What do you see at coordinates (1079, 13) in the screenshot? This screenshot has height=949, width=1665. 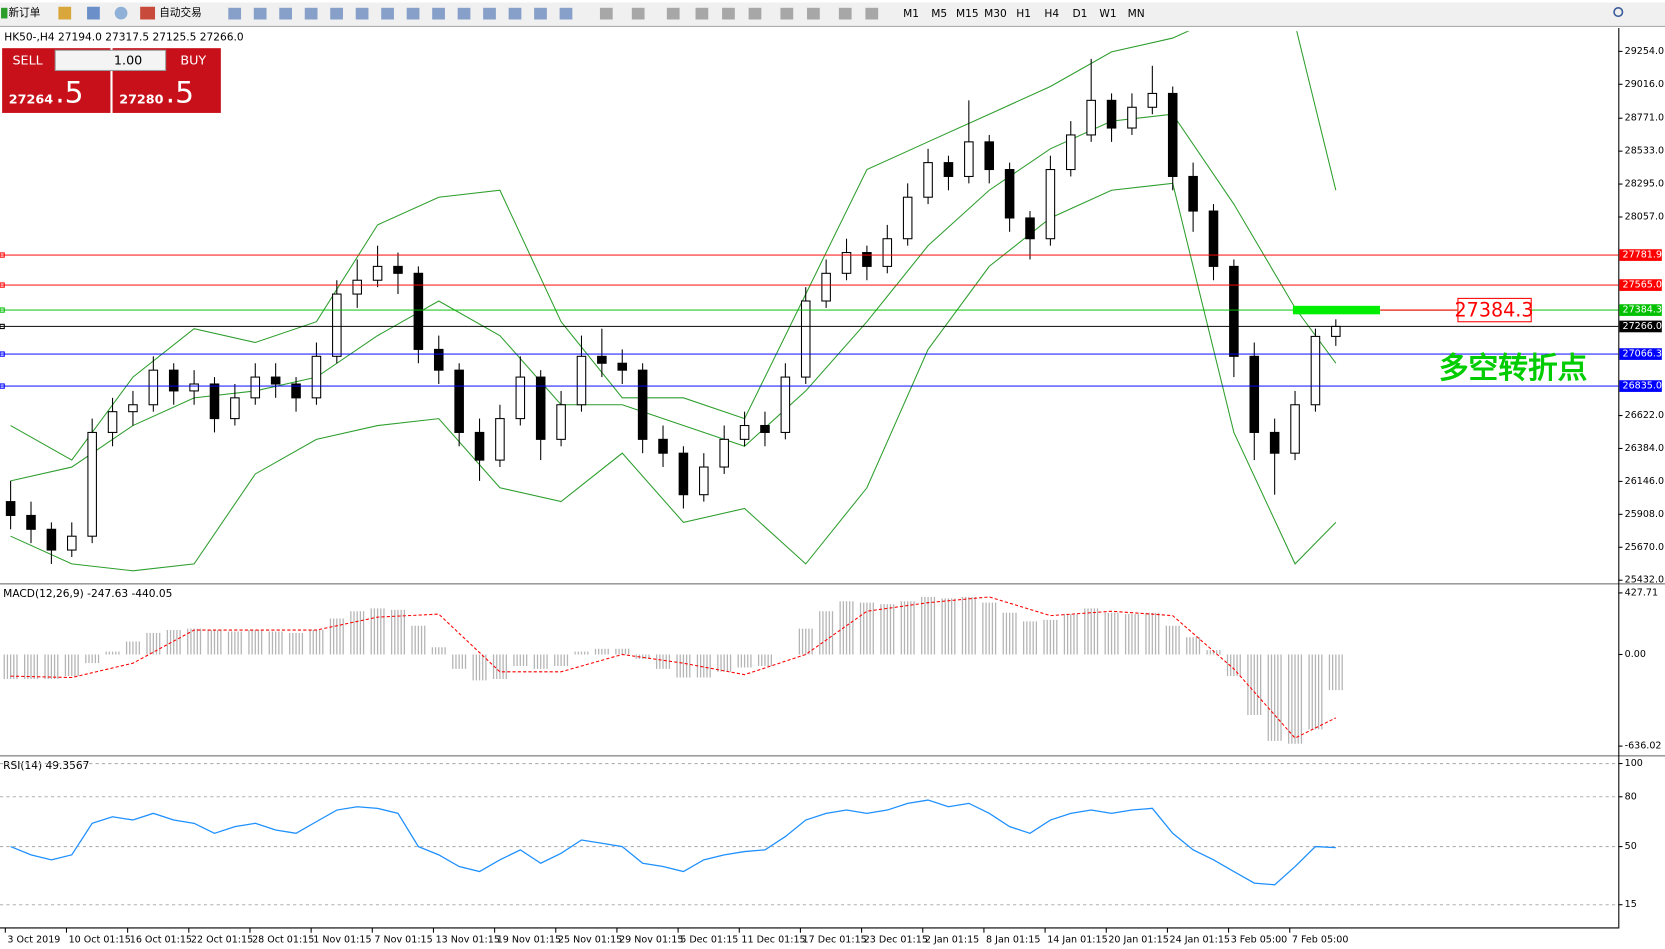 I see `timeframe: D1` at bounding box center [1079, 13].